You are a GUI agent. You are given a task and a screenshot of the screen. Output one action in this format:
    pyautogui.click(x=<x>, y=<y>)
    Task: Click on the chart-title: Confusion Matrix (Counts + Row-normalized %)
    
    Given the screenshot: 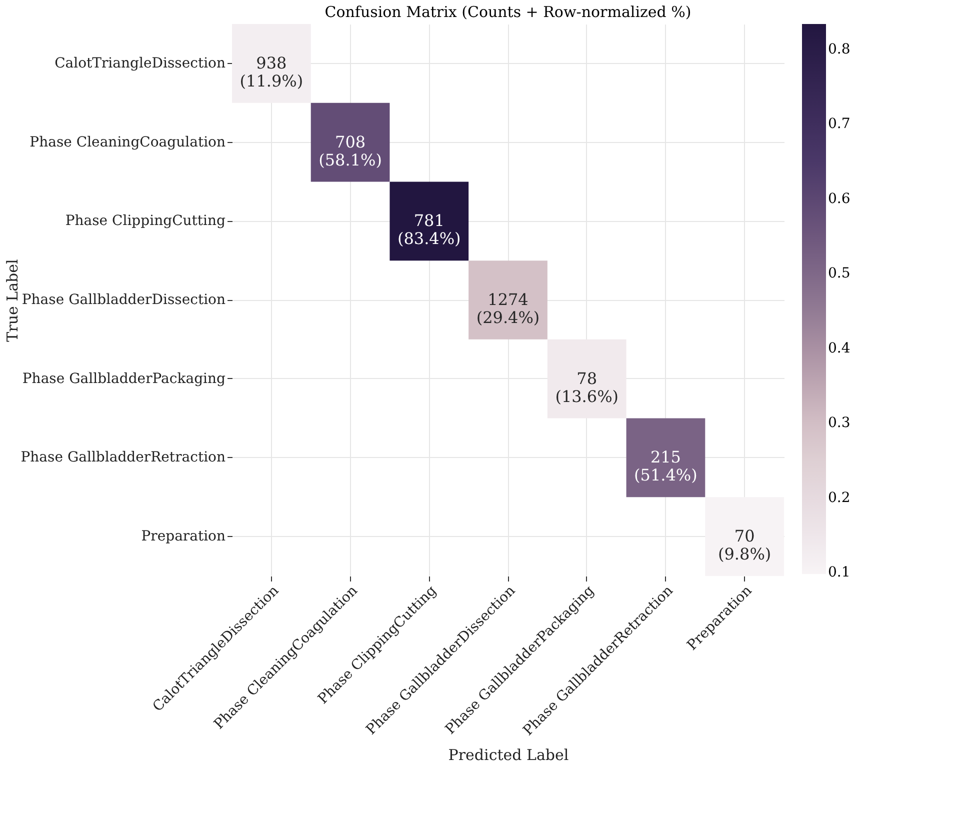 What is the action you would take?
    pyautogui.click(x=508, y=12)
    